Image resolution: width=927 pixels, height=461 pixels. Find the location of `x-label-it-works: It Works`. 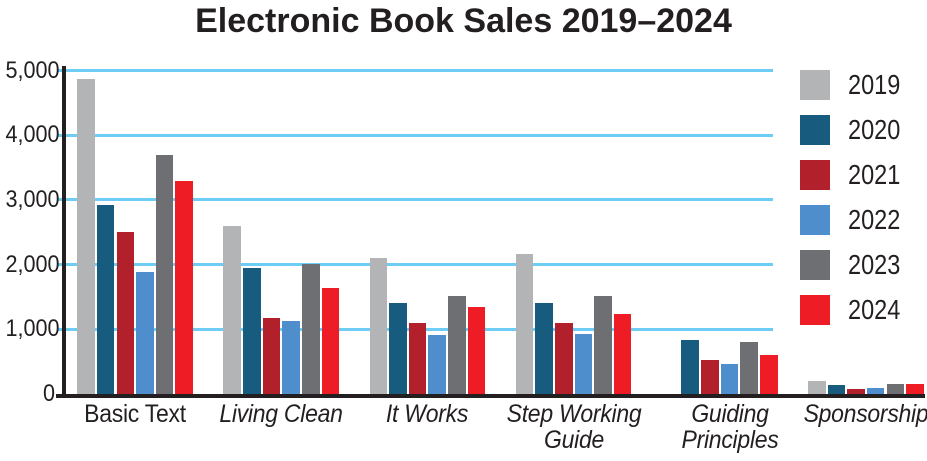

x-label-it-works: It Works is located at coordinates (427, 414).